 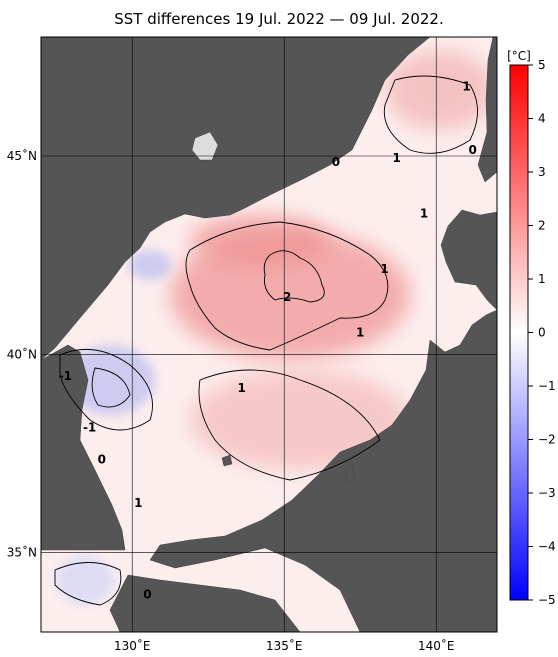 I want to click on colorbar-label: −5, so click(x=547, y=600).